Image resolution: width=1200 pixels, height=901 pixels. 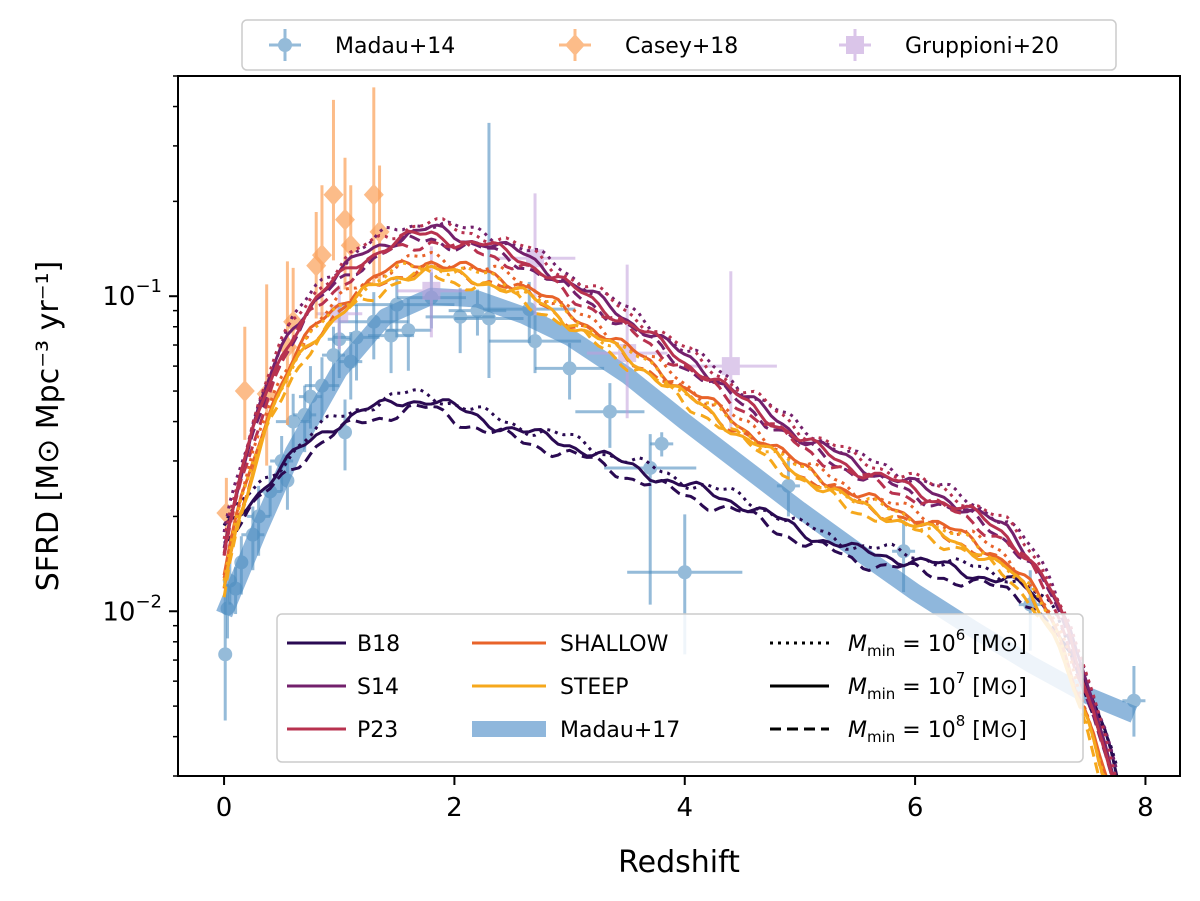 What do you see at coordinates (996, 730) in the screenshot?
I see `mmin-unit: [M⊙]` at bounding box center [996, 730].